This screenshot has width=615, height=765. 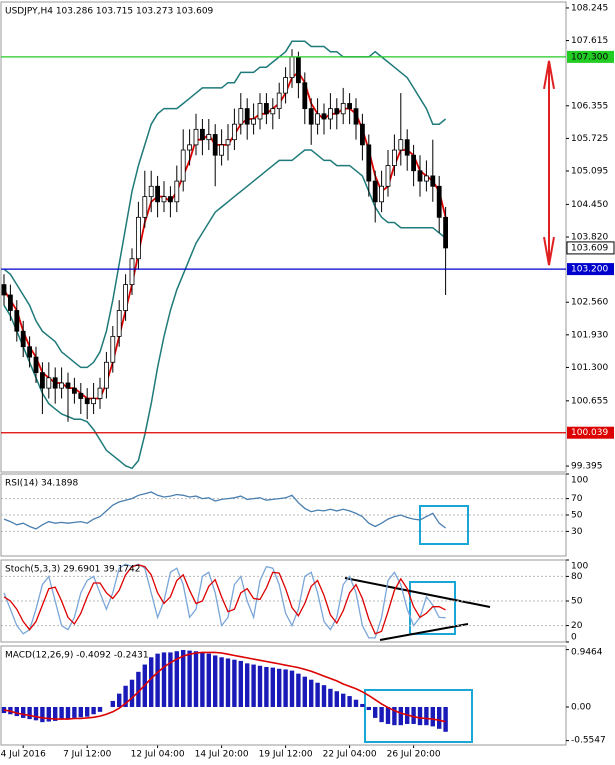 I want to click on y-tick-label: 102.560, so click(x=589, y=303).